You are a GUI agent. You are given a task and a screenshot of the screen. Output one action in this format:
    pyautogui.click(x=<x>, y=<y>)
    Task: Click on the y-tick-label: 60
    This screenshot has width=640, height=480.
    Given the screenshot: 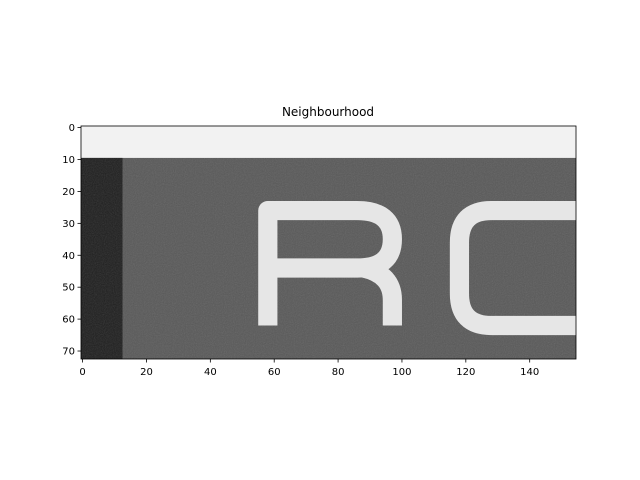 What is the action you would take?
    pyautogui.click(x=68, y=320)
    